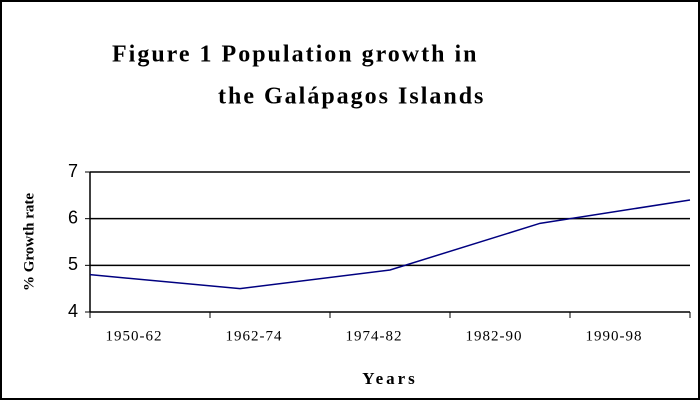 Image resolution: width=700 pixels, height=400 pixels. What do you see at coordinates (73, 171) in the screenshot?
I see `y-tick-label: 7` at bounding box center [73, 171].